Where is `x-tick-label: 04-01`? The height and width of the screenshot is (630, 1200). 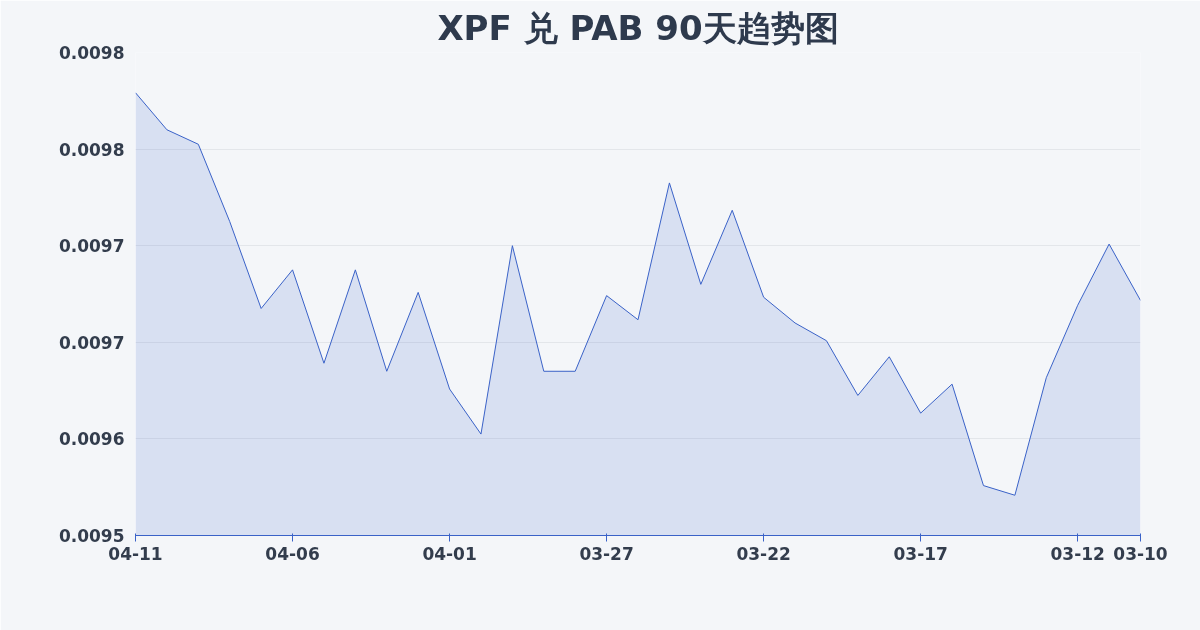
x-tick-label: 04-01 is located at coordinates (449, 553).